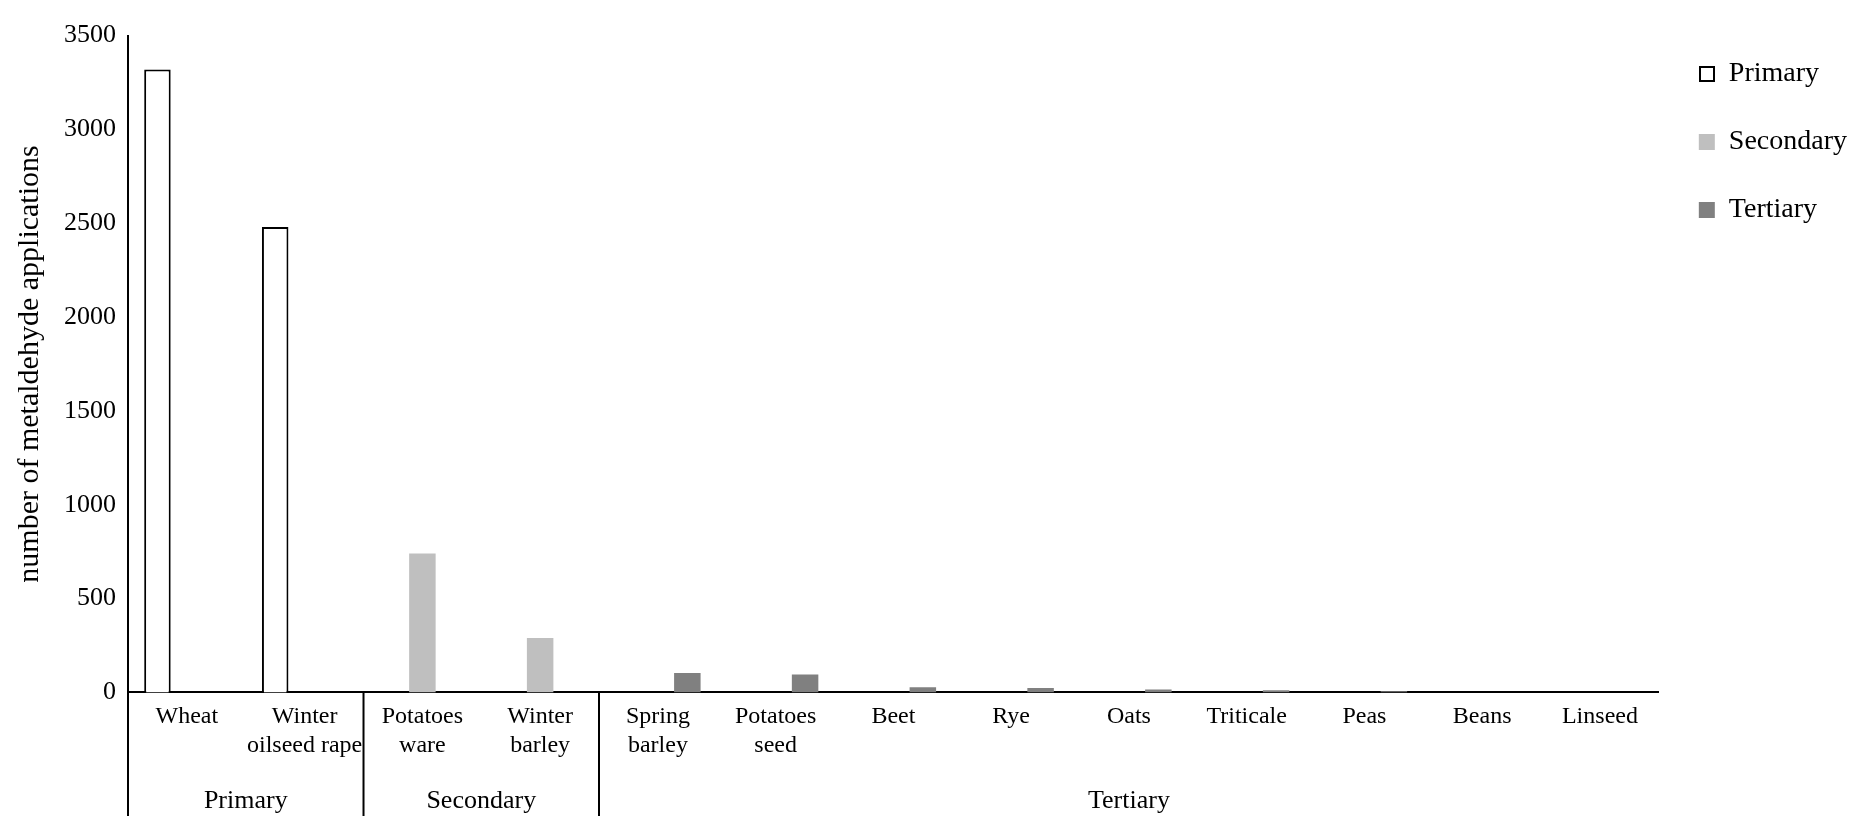  Describe the element at coordinates (90, 503) in the screenshot. I see `y-tick-label: 1000` at that location.